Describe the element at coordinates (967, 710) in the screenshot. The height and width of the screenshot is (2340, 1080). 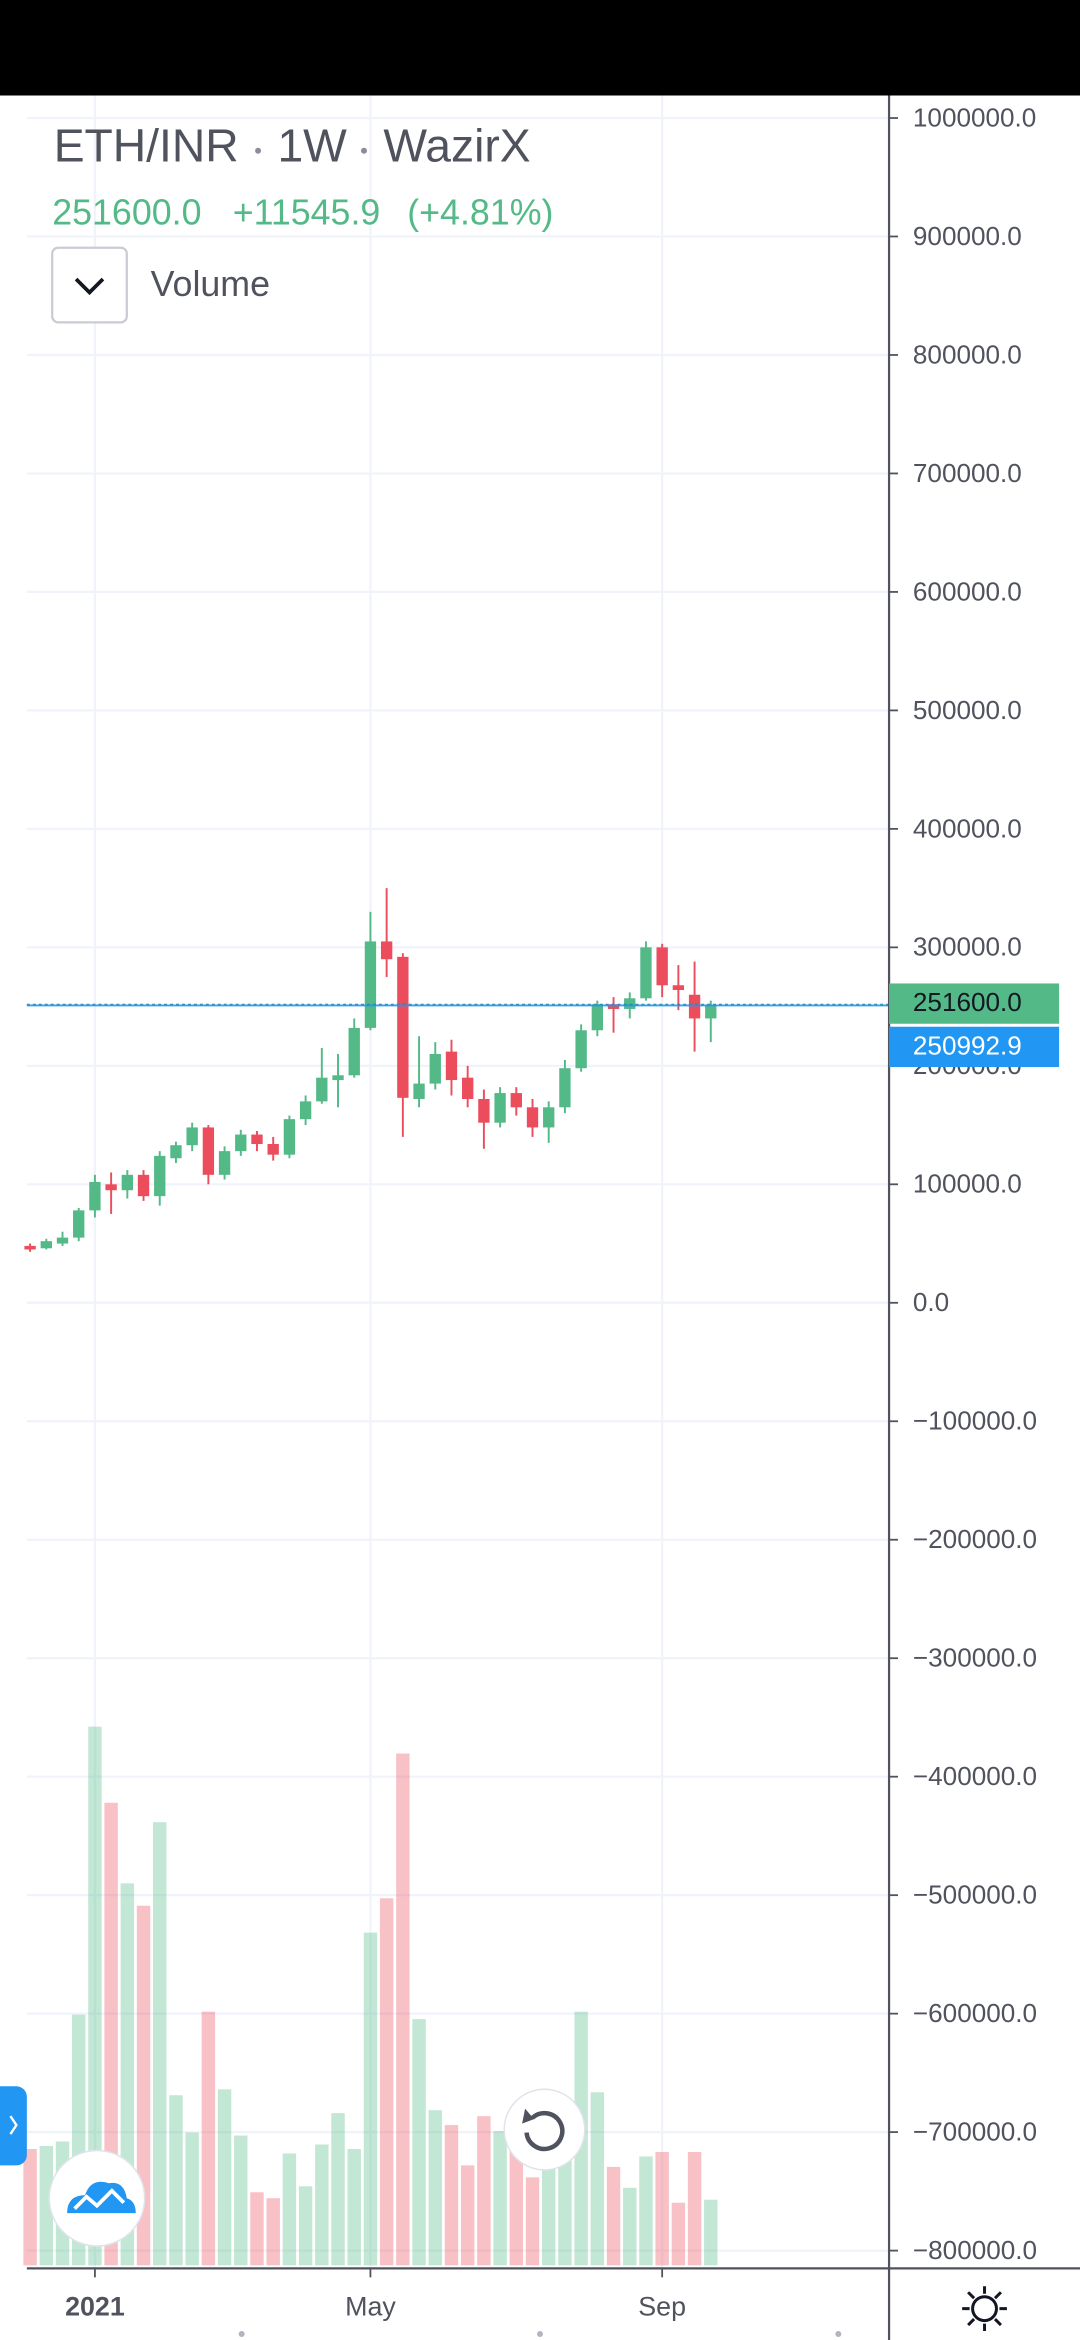
I see `y-tick-label: 500000.0` at that location.